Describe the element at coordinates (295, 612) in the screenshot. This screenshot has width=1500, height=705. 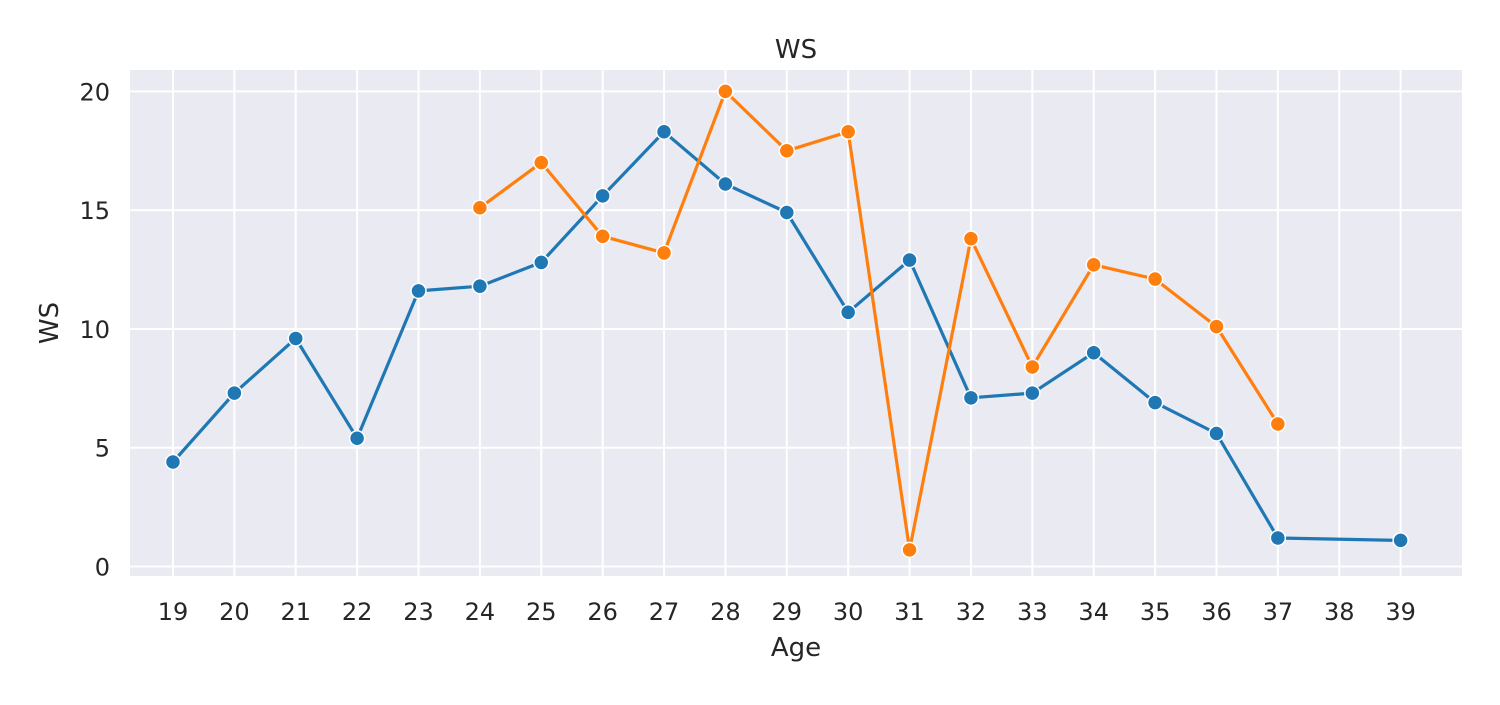
I see `x-tick-label: 21` at that location.